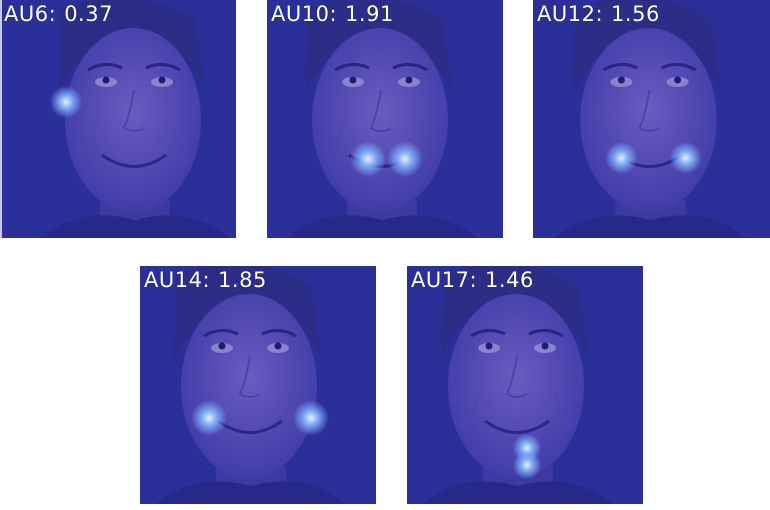 The height and width of the screenshot is (510, 770). What do you see at coordinates (635, 14) in the screenshot?
I see `au-intensity: 1.56` at bounding box center [635, 14].